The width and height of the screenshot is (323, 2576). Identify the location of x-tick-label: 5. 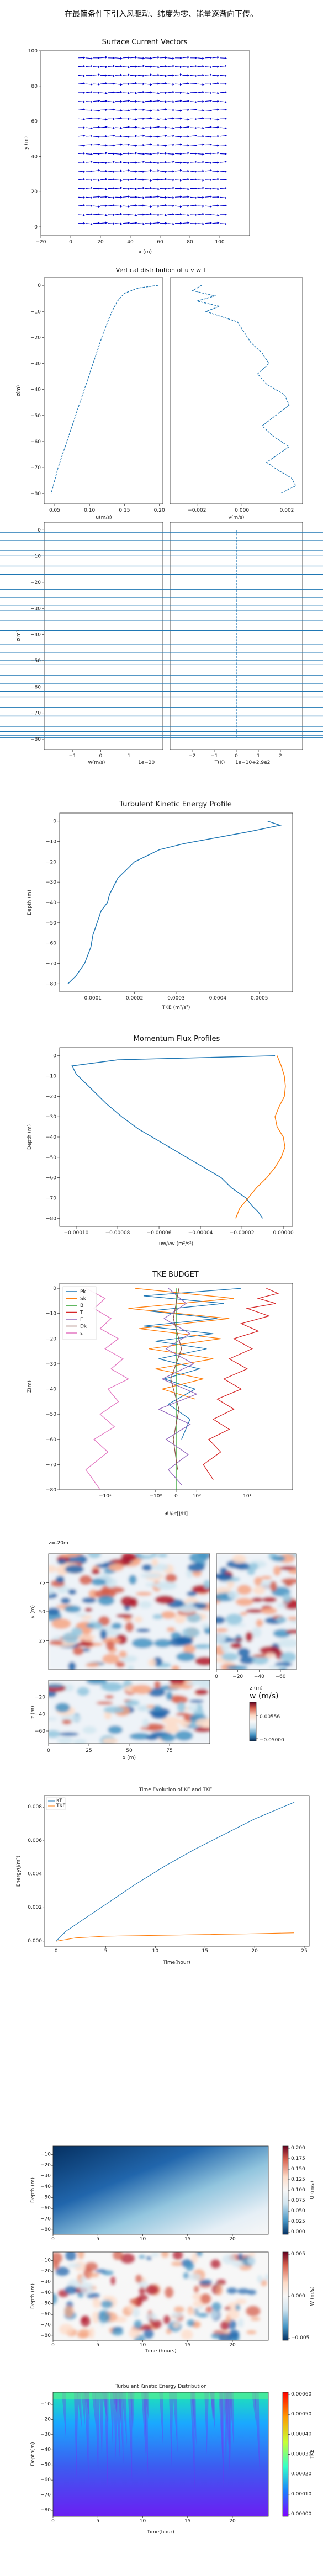
(97, 2239).